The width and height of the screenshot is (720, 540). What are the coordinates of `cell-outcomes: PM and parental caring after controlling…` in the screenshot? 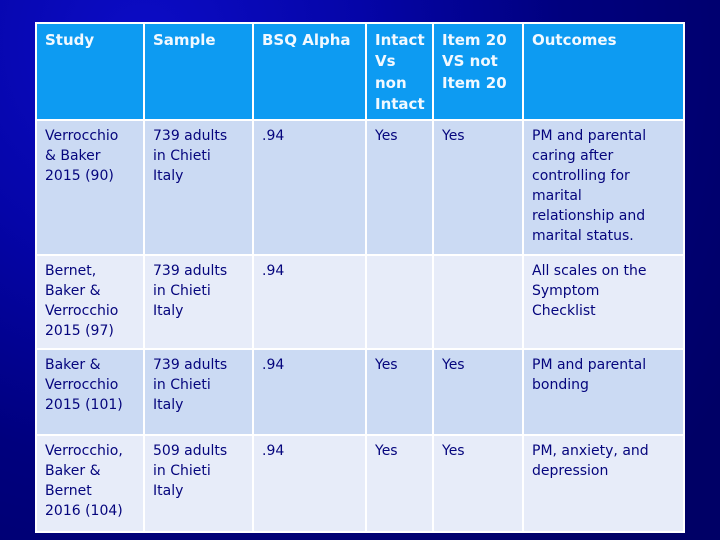 It's located at (603, 188).